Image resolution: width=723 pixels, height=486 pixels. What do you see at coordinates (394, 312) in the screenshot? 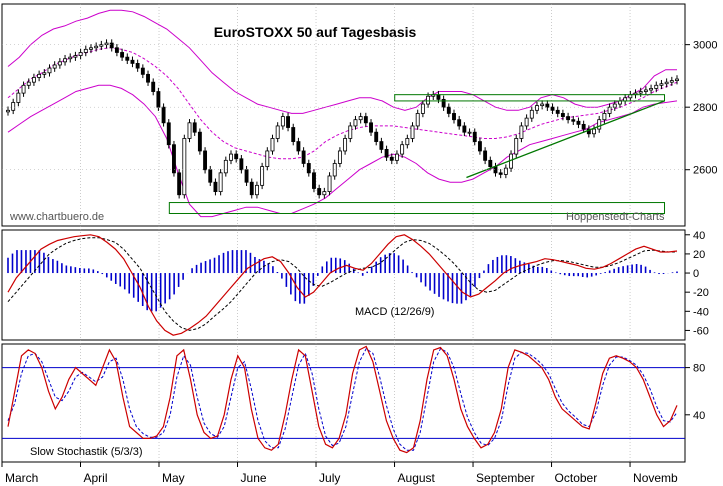
I see `macd-label: MACD (12/26/9)` at bounding box center [394, 312].